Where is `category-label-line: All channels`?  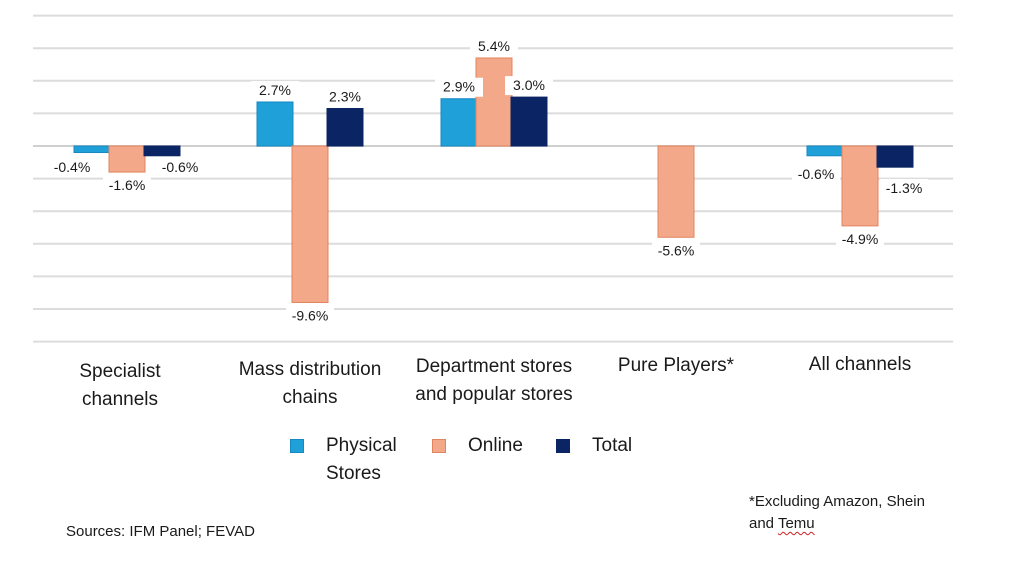 category-label-line: All channels is located at coordinates (860, 364).